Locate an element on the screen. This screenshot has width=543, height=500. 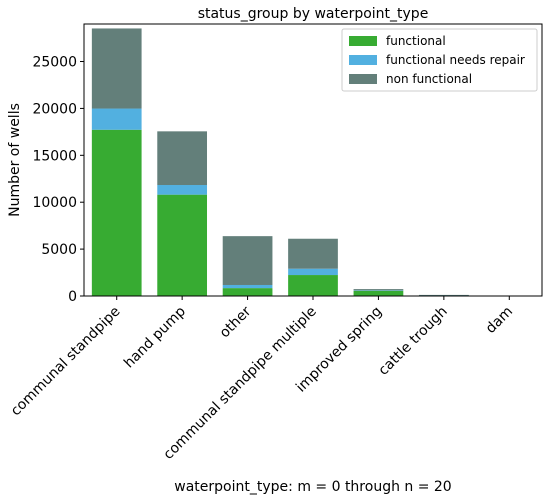
x-tick-label: communal standpipe is located at coordinates (66, 362).